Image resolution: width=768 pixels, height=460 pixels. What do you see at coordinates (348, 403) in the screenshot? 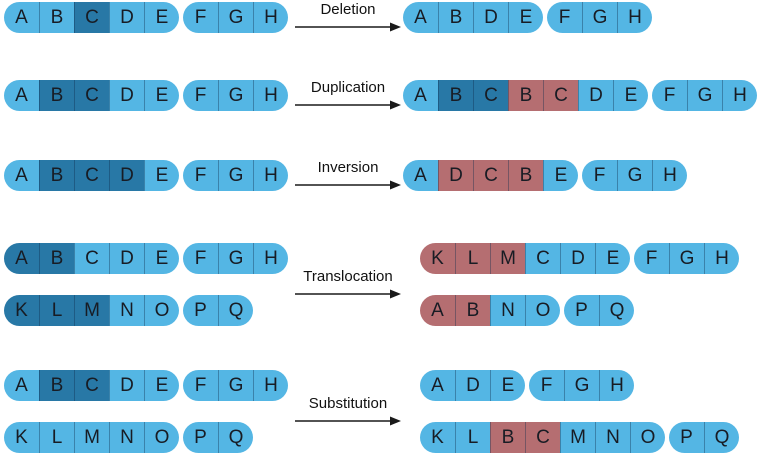
I see `mutation-label: Substitution` at bounding box center [348, 403].